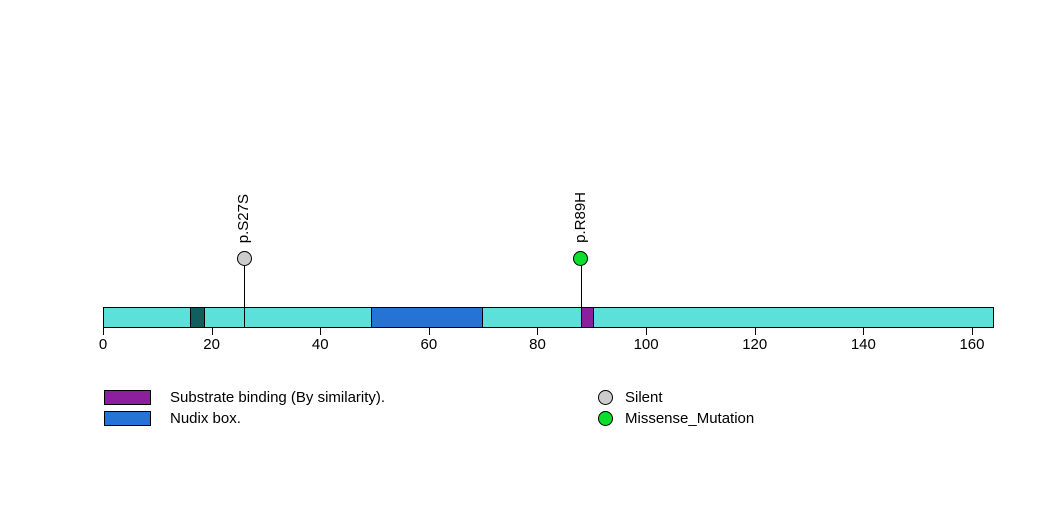  What do you see at coordinates (127, 397) in the screenshot?
I see `substrate-binding-swatch` at bounding box center [127, 397].